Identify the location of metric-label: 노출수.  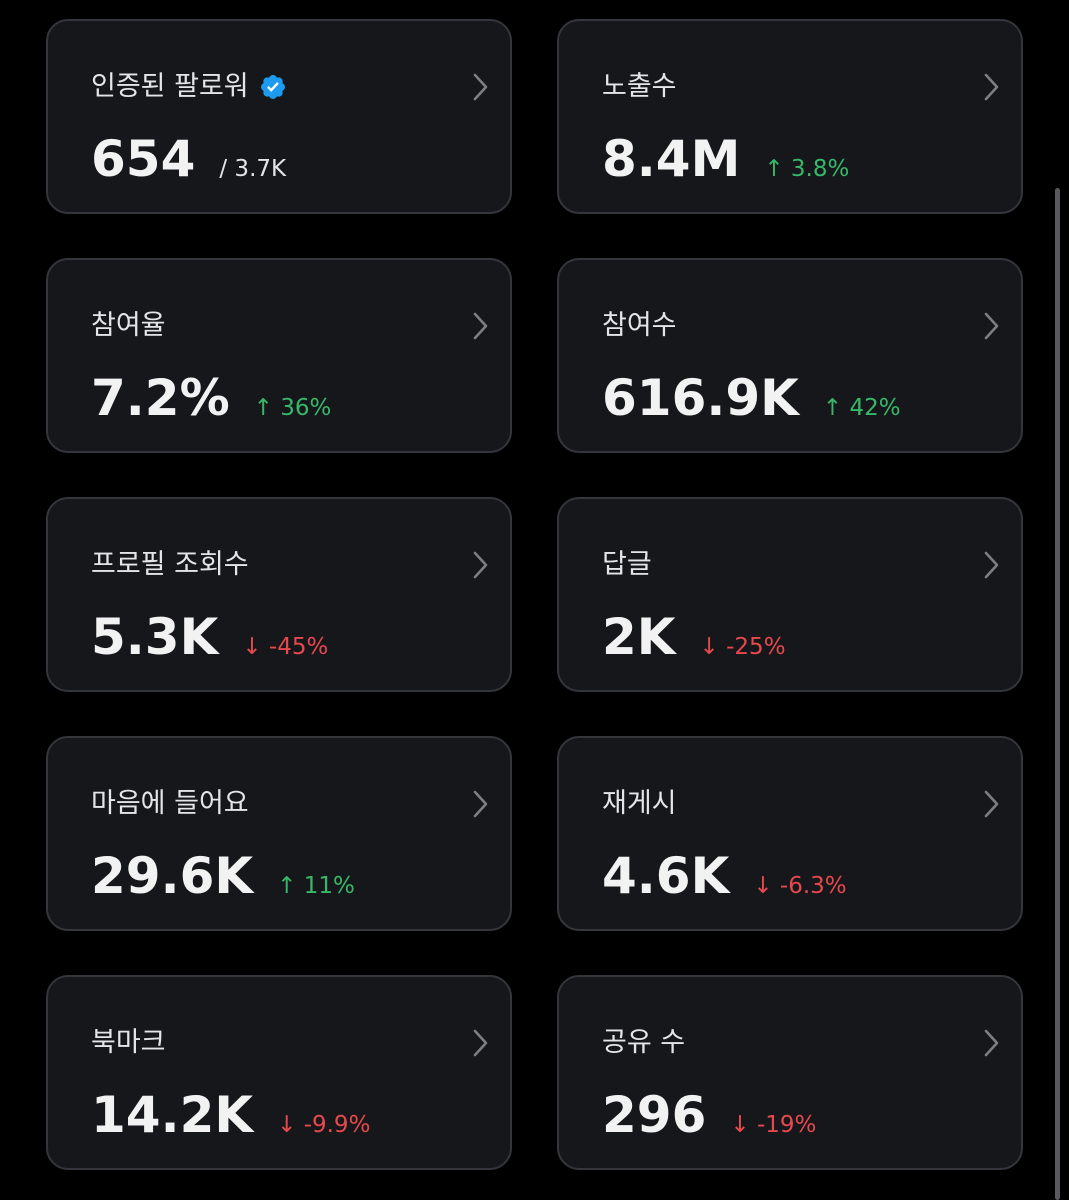
(639, 86).